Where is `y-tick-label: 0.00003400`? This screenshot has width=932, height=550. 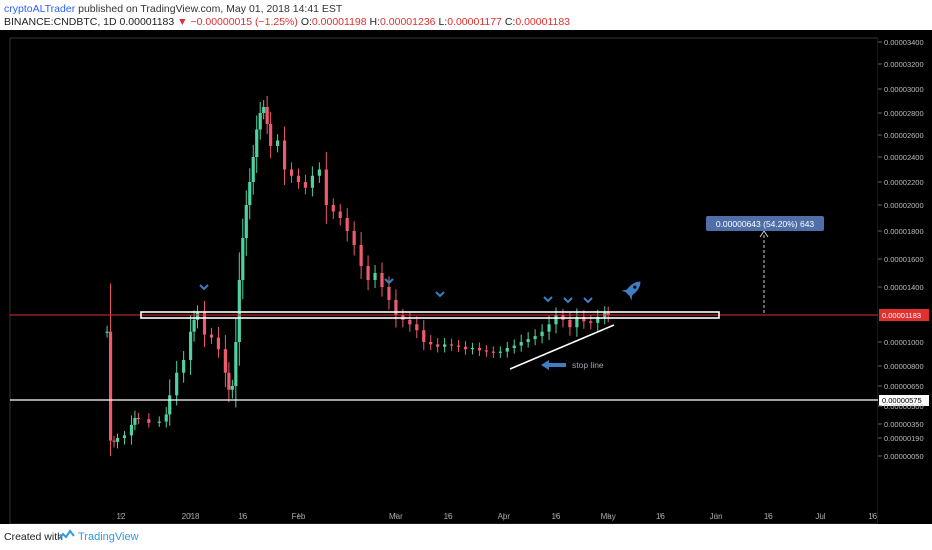 y-tick-label: 0.00003400 is located at coordinates (904, 42).